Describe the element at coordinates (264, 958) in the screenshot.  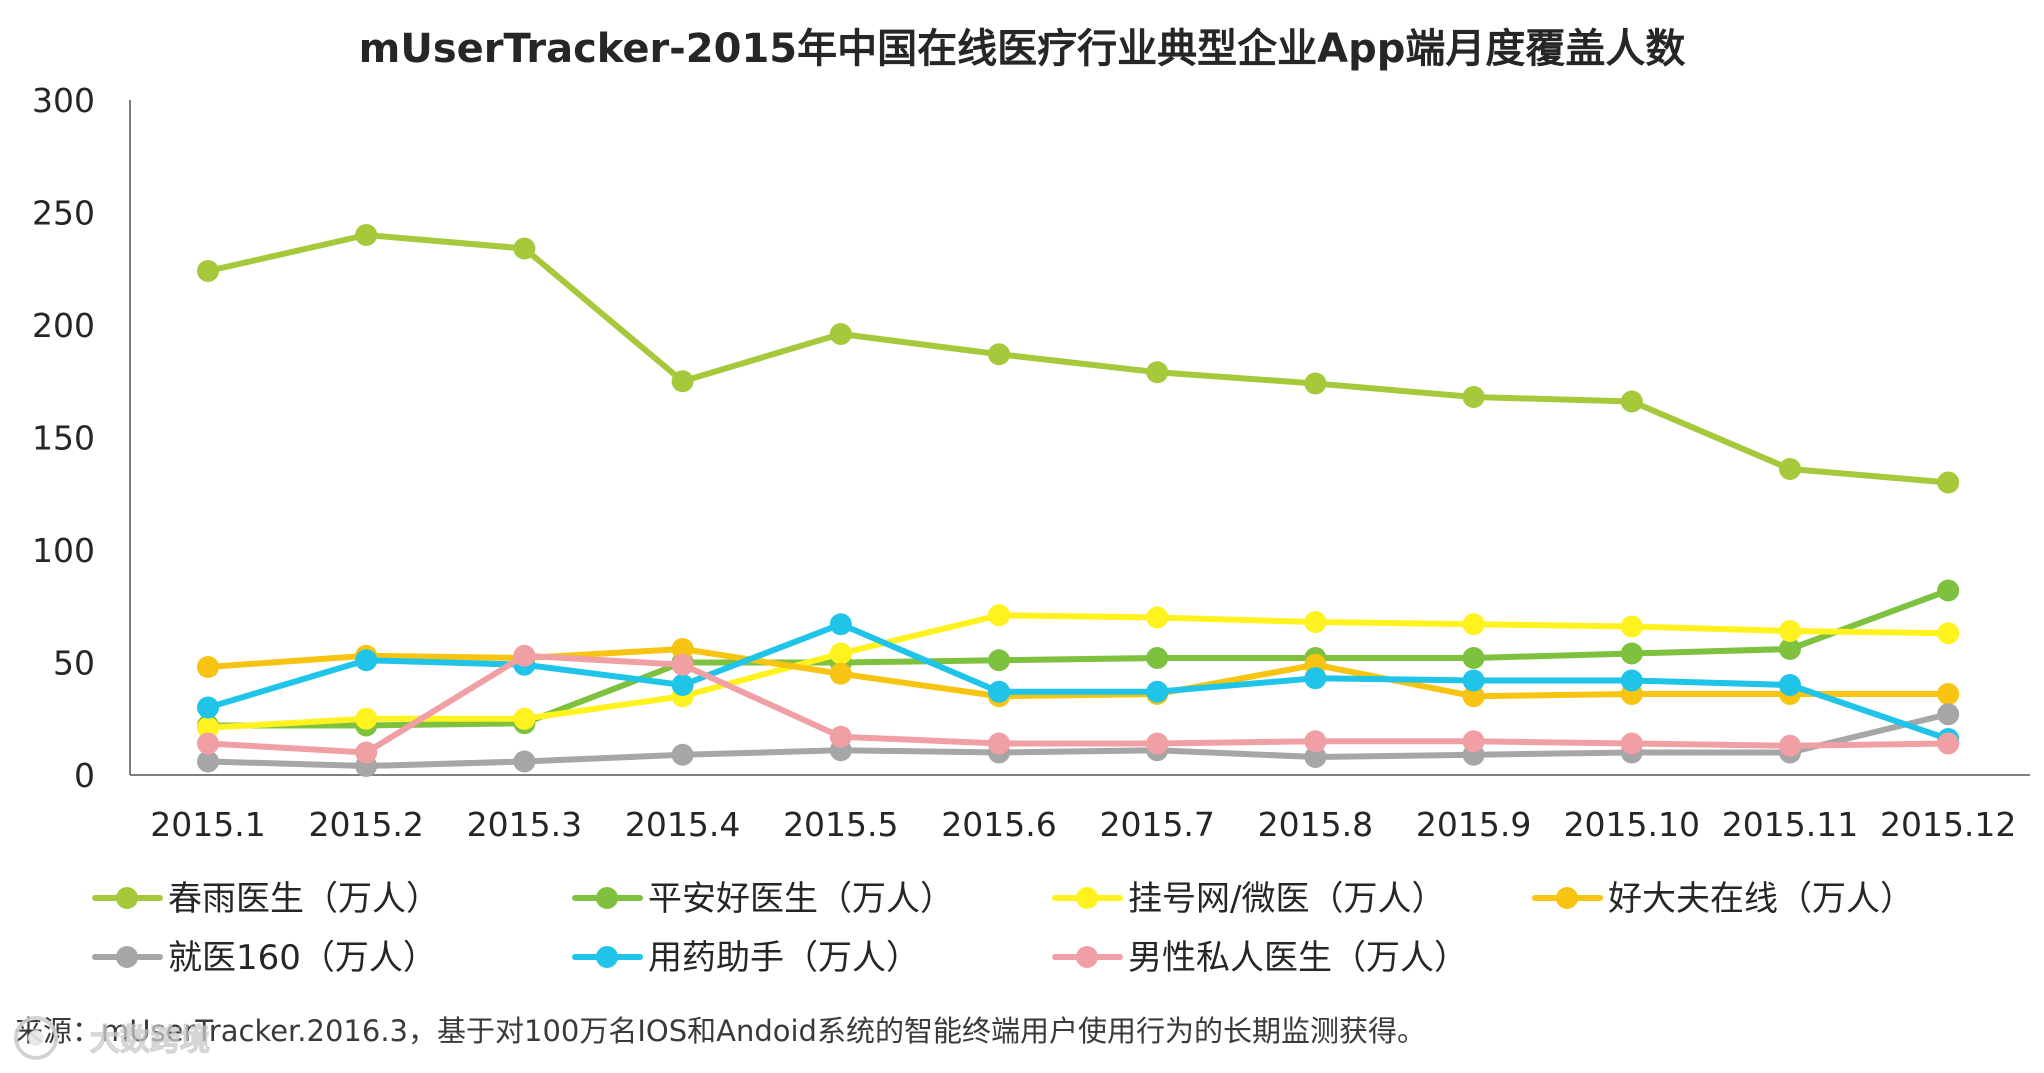
I see `legend-item: 就医160（万人）` at that location.